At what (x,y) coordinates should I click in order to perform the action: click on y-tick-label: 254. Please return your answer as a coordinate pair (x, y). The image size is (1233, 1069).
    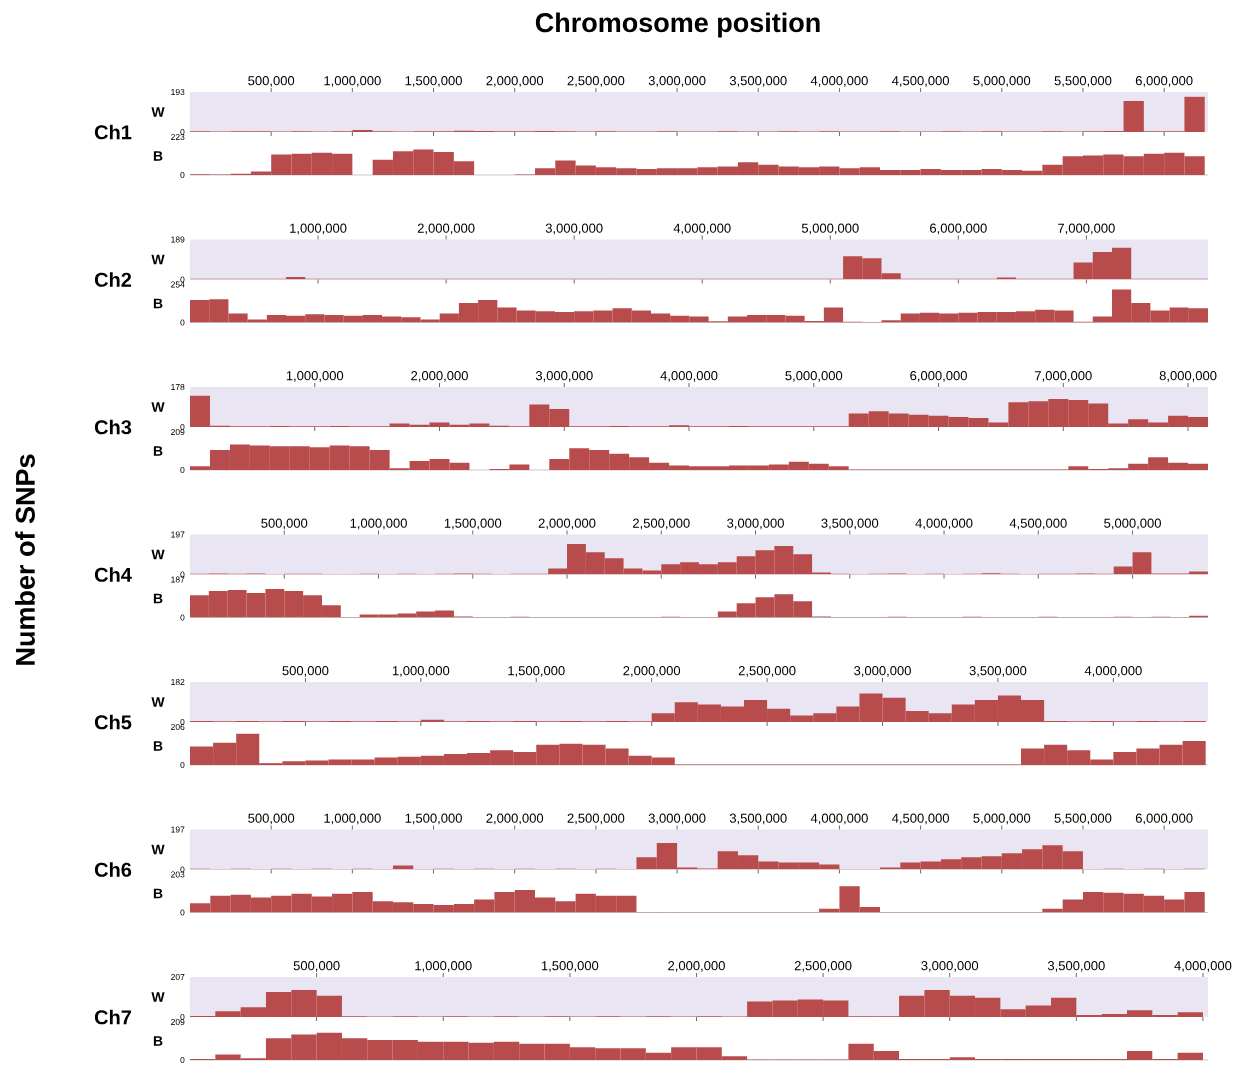
    Looking at the image, I should click on (178, 284).